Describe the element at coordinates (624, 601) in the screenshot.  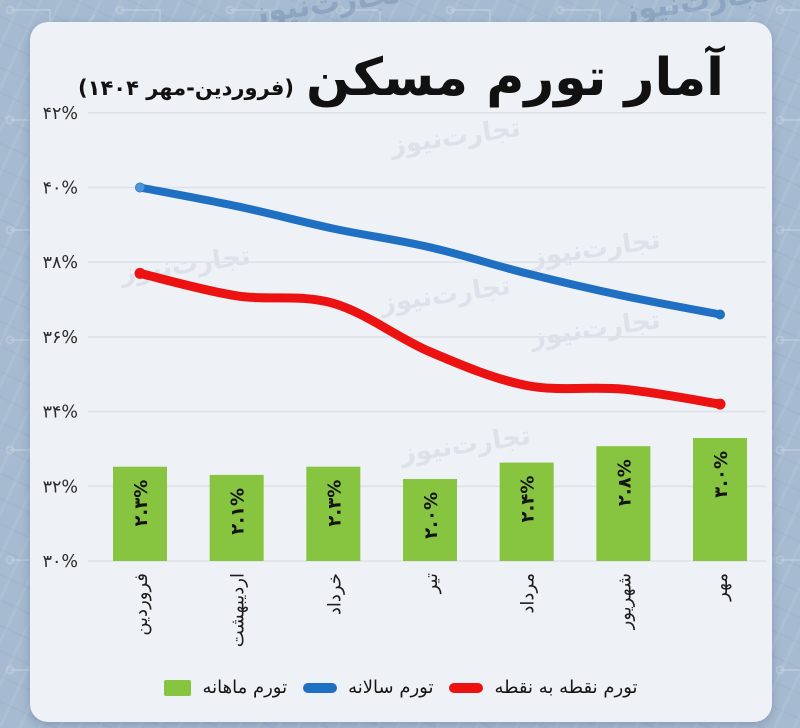
I see `month-label: شهریور` at that location.